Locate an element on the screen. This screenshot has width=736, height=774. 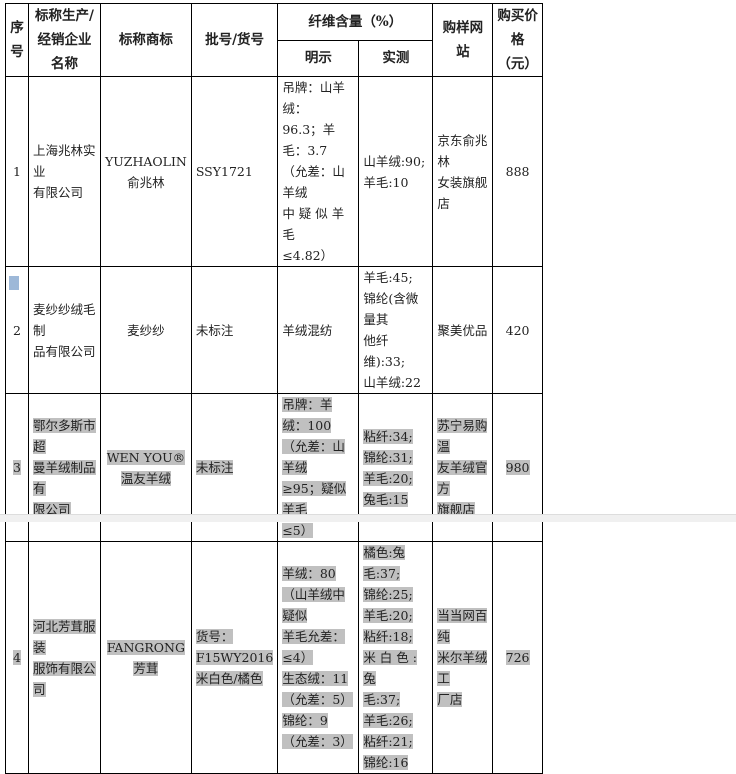
cell-line: 京东俞兆林 is located at coordinates (462, 150).